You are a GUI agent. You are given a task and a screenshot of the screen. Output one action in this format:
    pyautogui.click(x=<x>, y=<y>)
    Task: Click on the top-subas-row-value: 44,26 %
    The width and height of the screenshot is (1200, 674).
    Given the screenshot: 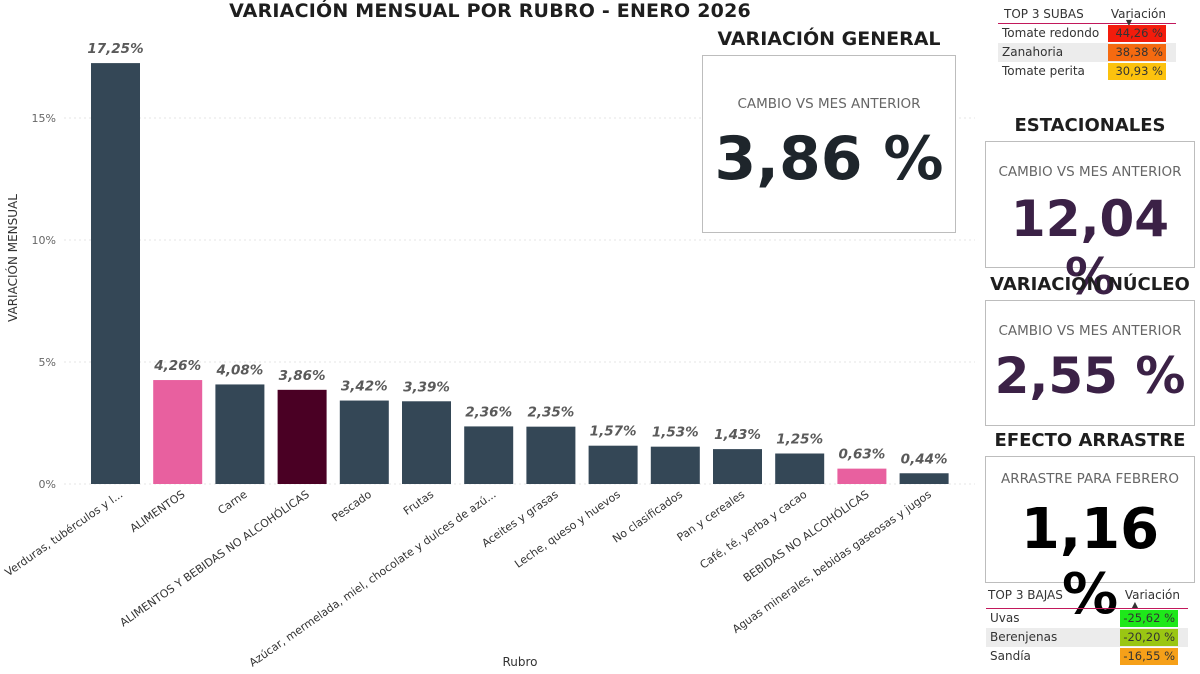 What is the action you would take?
    pyautogui.click(x=1137, y=33)
    